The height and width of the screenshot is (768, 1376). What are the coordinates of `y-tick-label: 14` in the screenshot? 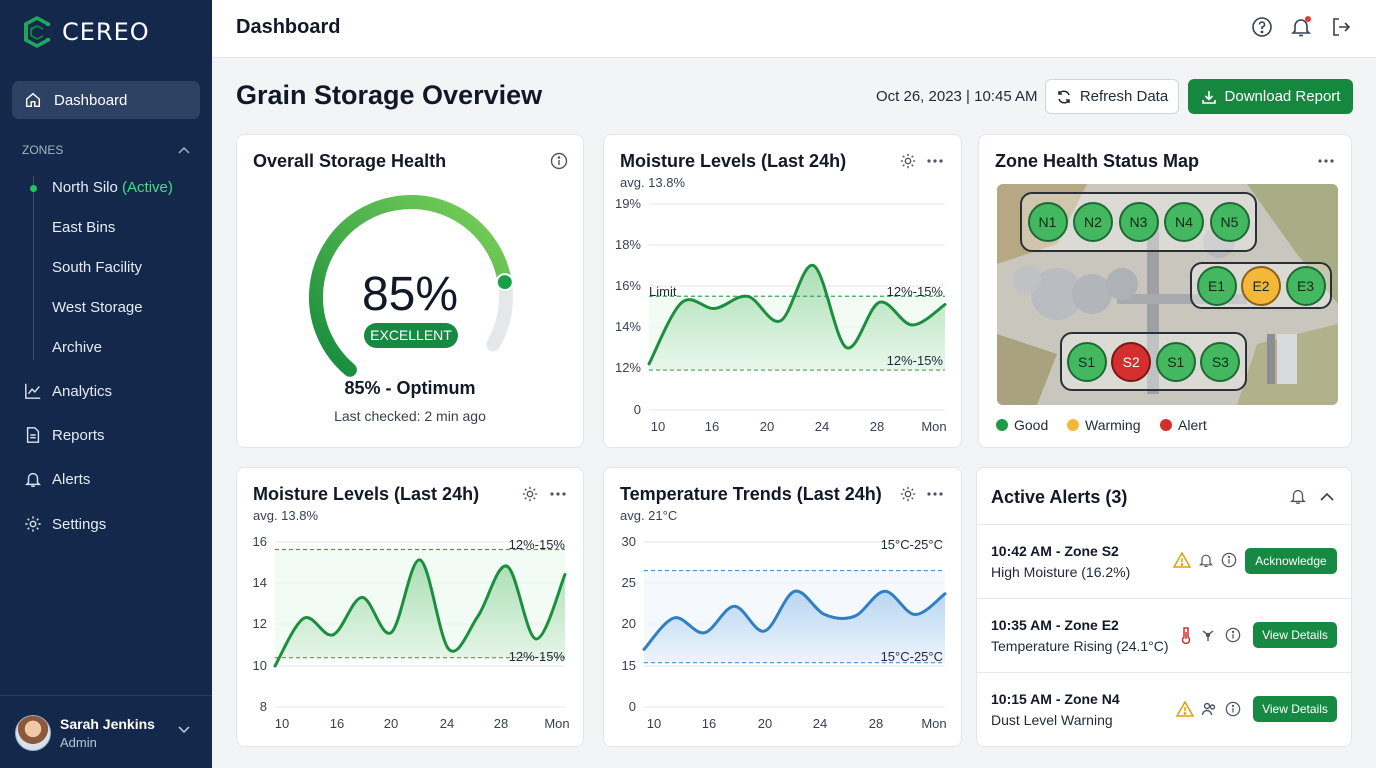 It's located at (260, 582).